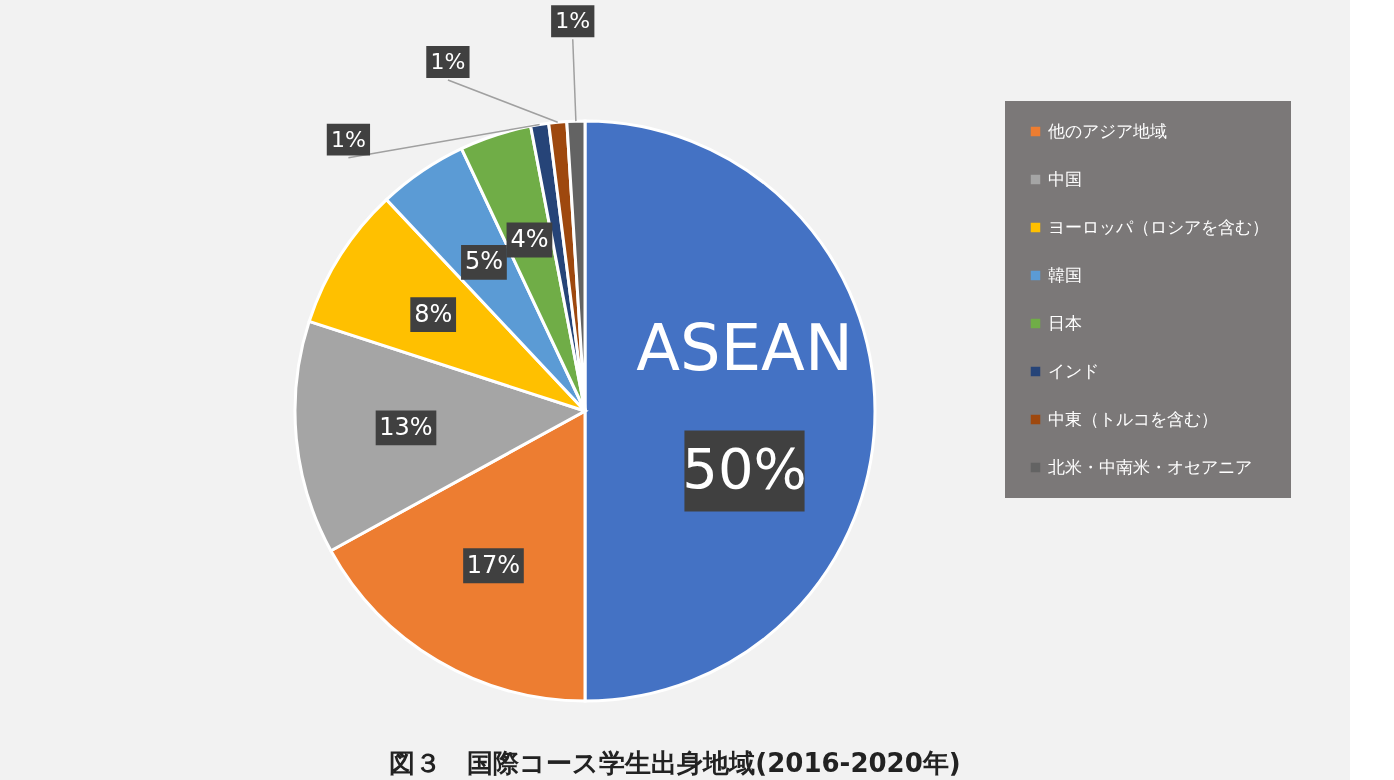 This screenshot has height=780, width=1394. Describe the element at coordinates (493, 564) in the screenshot. I see `data-label: 17%` at that location.